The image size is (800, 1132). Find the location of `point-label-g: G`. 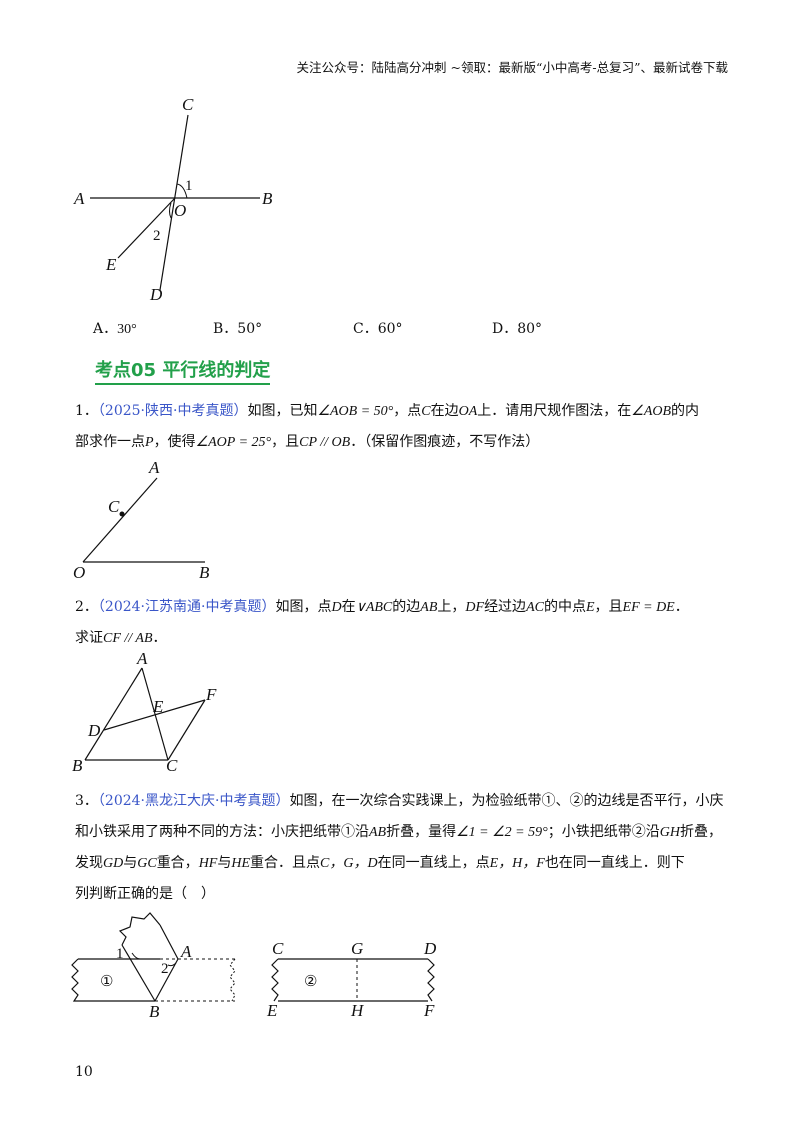

point-label-g: G is located at coordinates (357, 948).